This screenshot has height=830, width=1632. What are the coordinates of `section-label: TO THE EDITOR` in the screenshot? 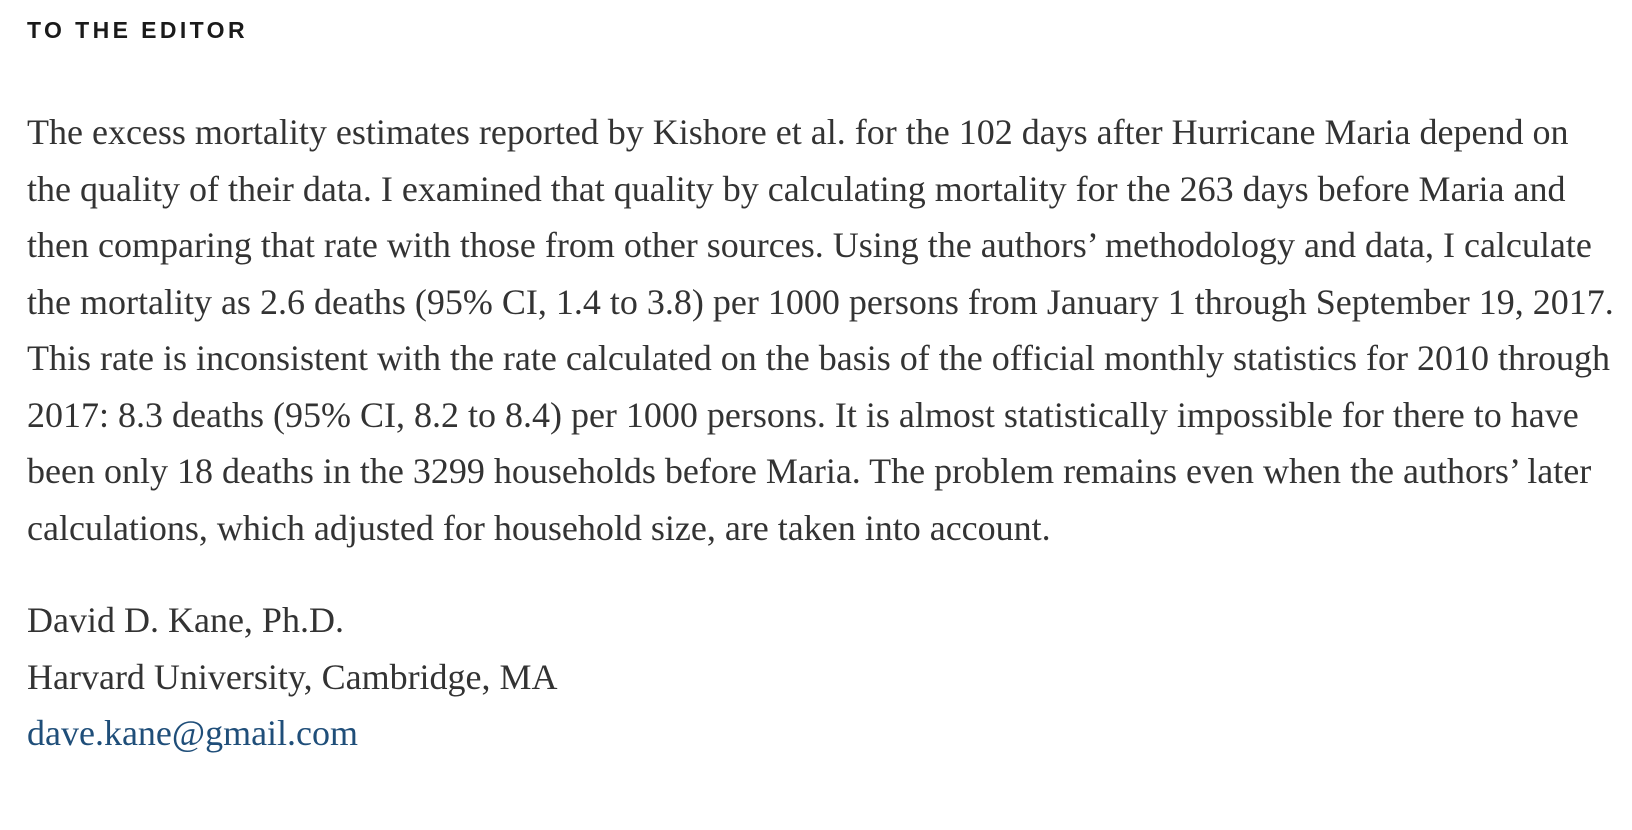 It's located at (137, 30).